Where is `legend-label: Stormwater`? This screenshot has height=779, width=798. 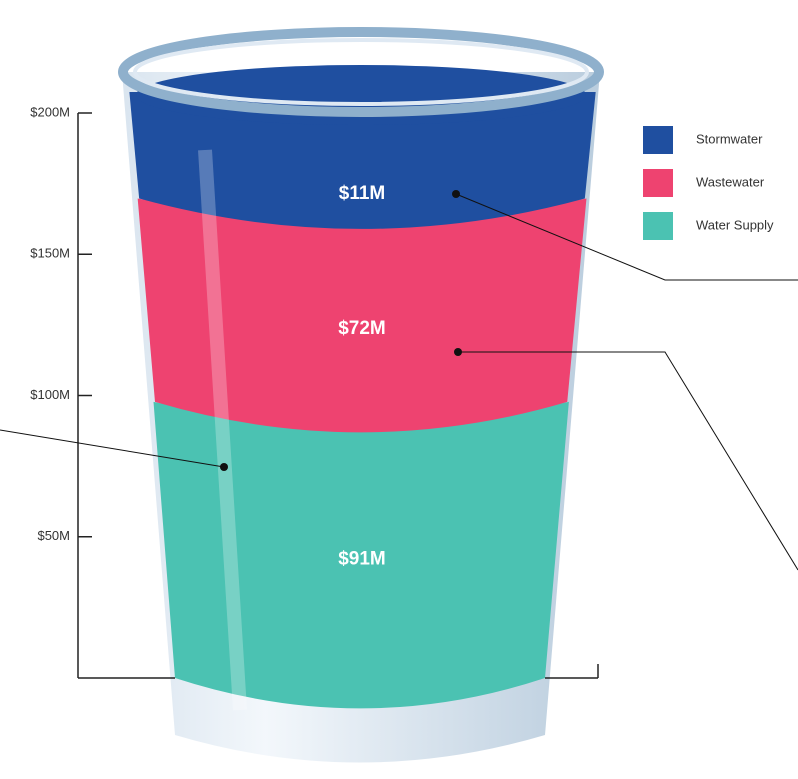 legend-label: Stormwater is located at coordinates (729, 138).